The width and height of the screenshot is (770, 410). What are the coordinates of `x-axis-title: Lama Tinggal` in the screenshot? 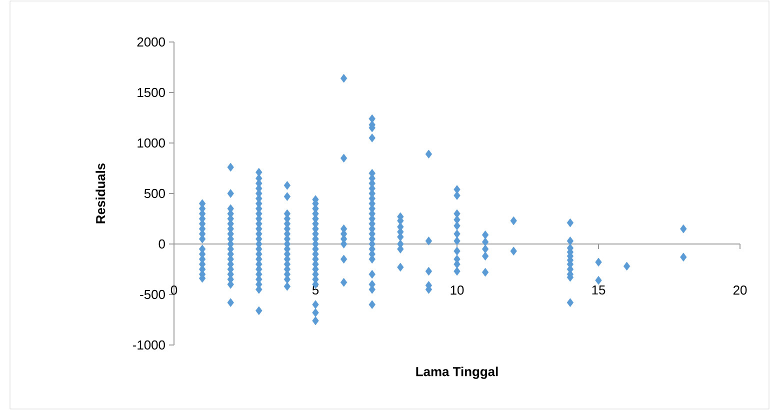 It's located at (457, 372).